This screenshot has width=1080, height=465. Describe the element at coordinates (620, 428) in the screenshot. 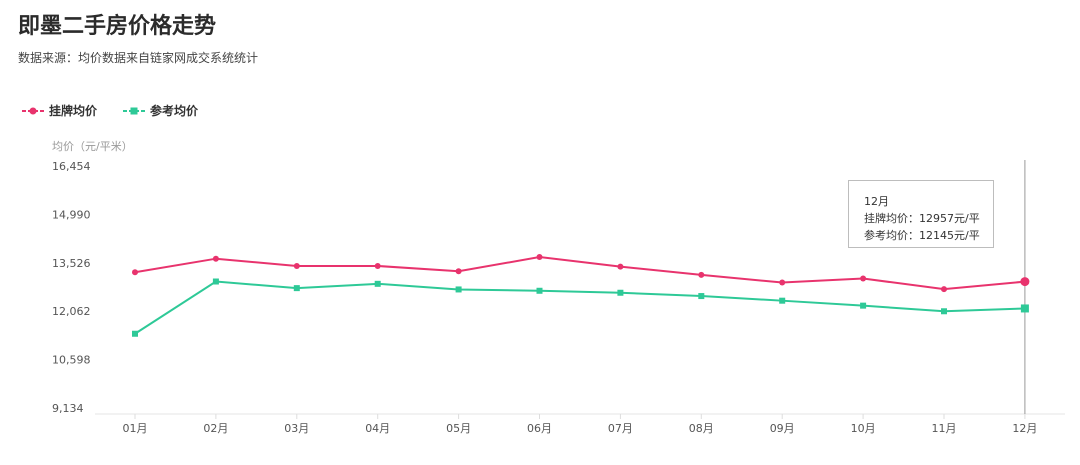

I see `x-tick-label: 07月` at that location.